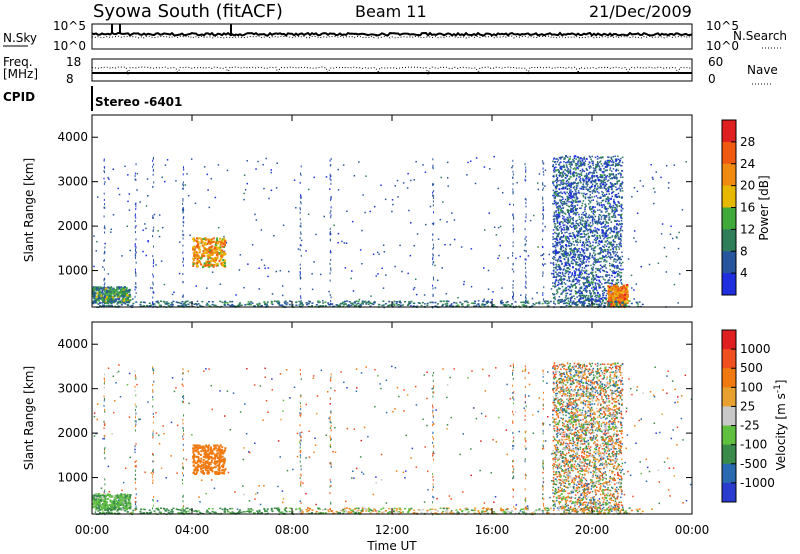 Image resolution: width=800 pixels, height=554 pixels. Describe the element at coordinates (390, 70) in the screenshot. I see `freq-panel: Freq. [MHz] 18 8 60 0 Nave` at that location.